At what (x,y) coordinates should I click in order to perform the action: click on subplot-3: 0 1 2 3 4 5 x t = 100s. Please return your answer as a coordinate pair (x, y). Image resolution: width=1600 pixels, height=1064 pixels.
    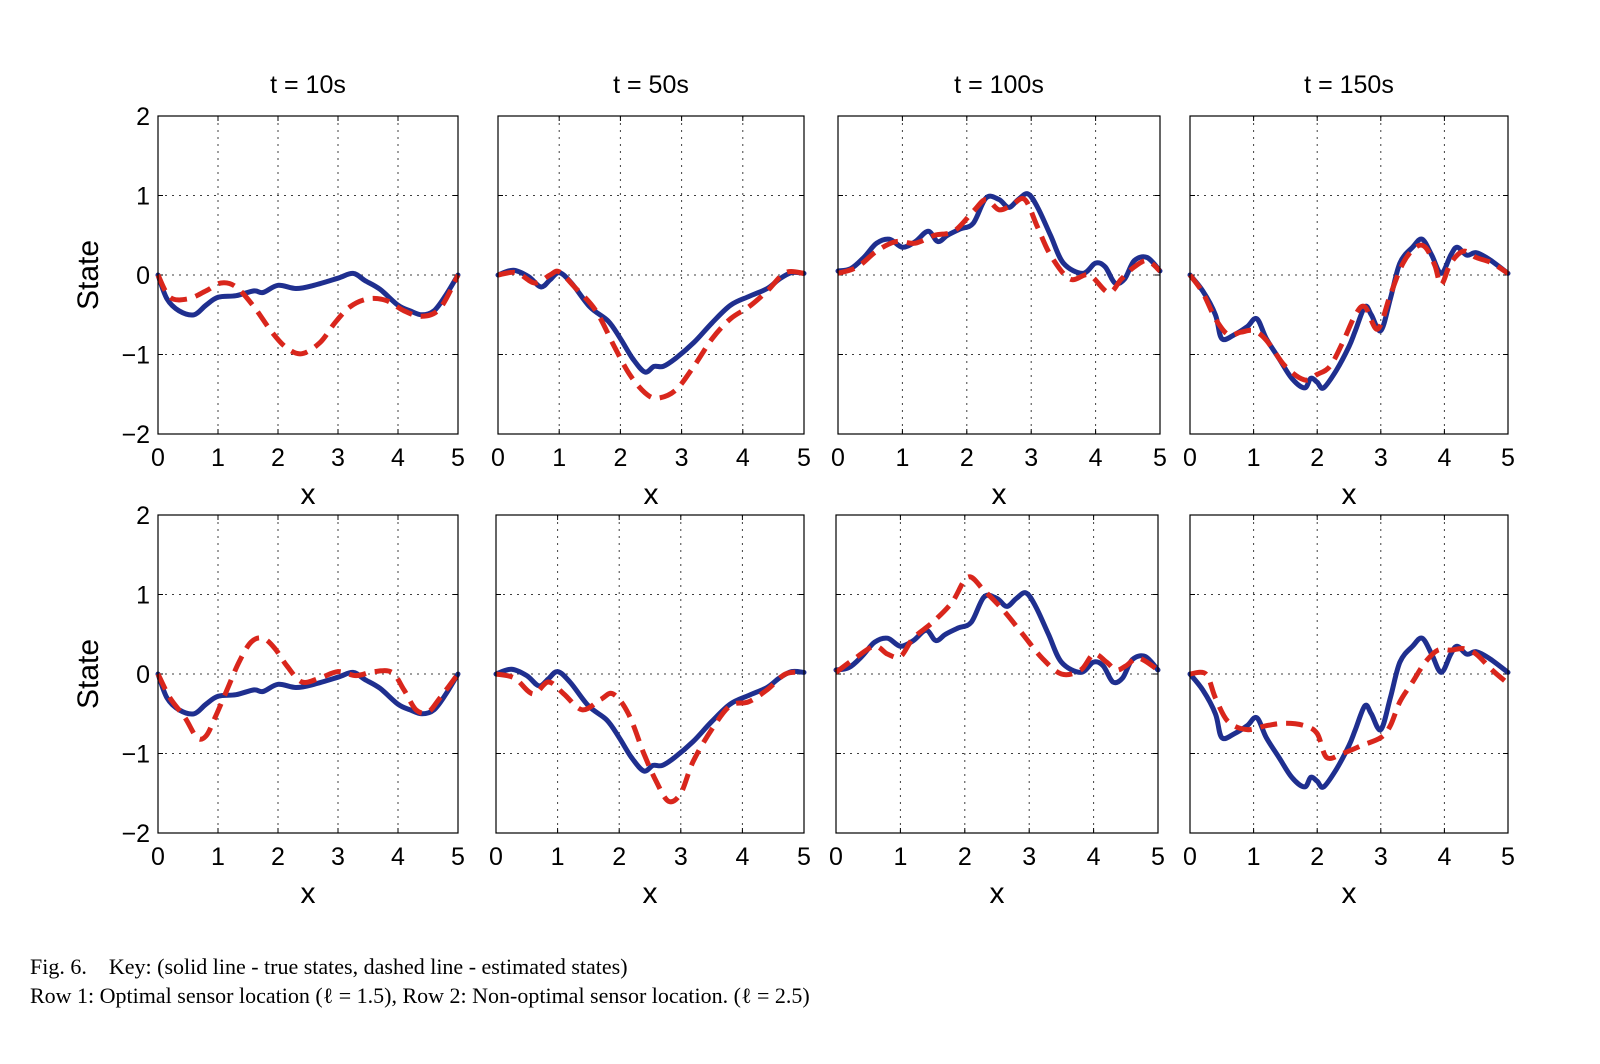
    Looking at the image, I should click on (999, 291).